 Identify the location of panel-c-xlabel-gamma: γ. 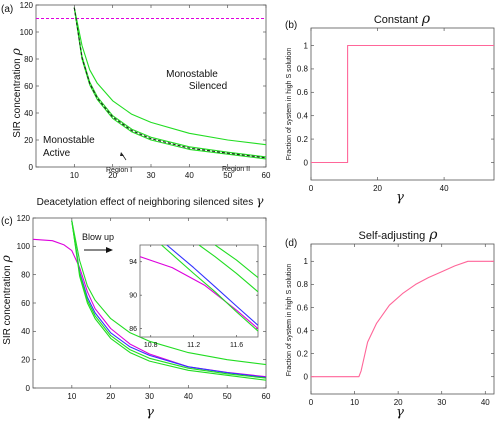
(150, 412).